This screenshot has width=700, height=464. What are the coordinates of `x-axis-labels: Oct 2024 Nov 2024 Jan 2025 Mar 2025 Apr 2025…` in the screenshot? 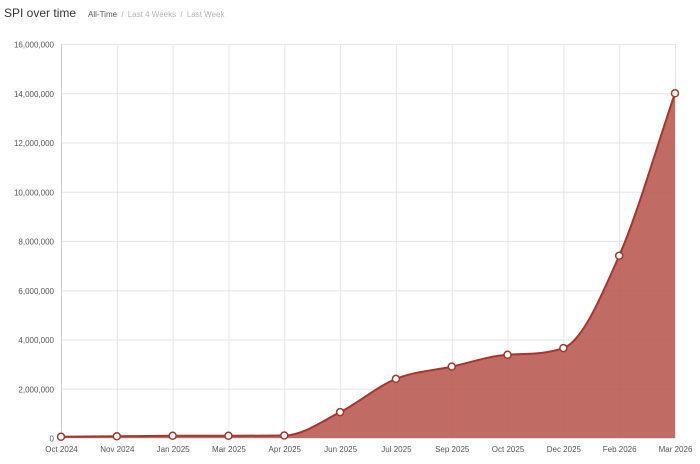 It's located at (369, 449).